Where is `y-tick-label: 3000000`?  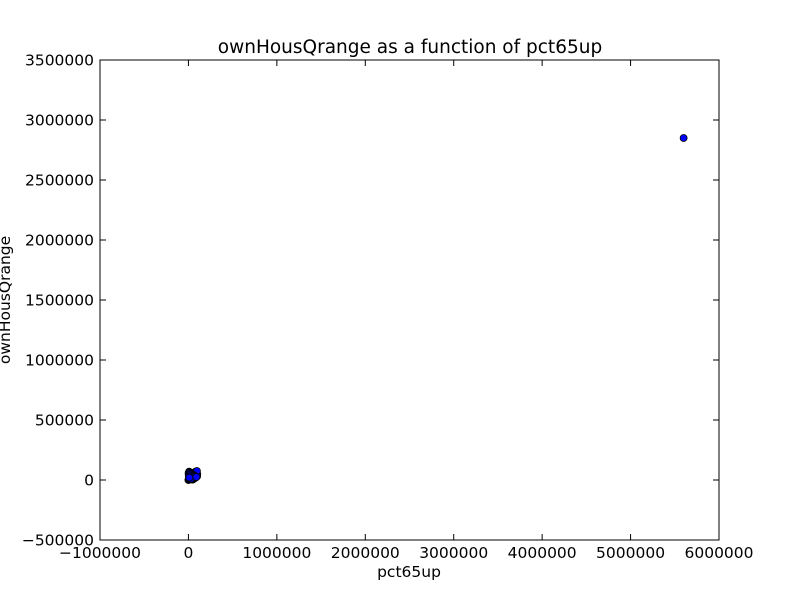 y-tick-label: 3000000 is located at coordinates (59, 121).